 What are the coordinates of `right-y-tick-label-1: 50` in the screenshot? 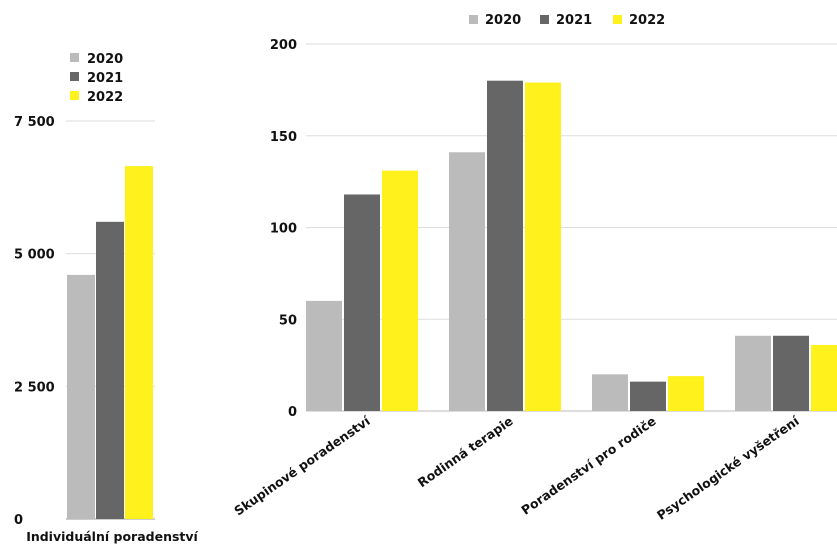 It's located at (288, 320).